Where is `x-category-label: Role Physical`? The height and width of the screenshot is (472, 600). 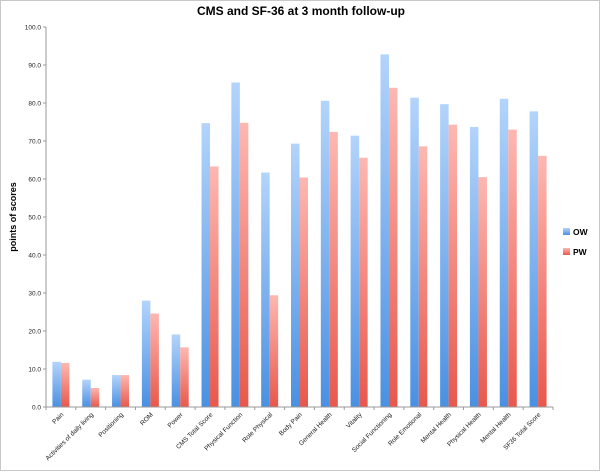 x-category-label: Role Physical is located at coordinates (257, 427).